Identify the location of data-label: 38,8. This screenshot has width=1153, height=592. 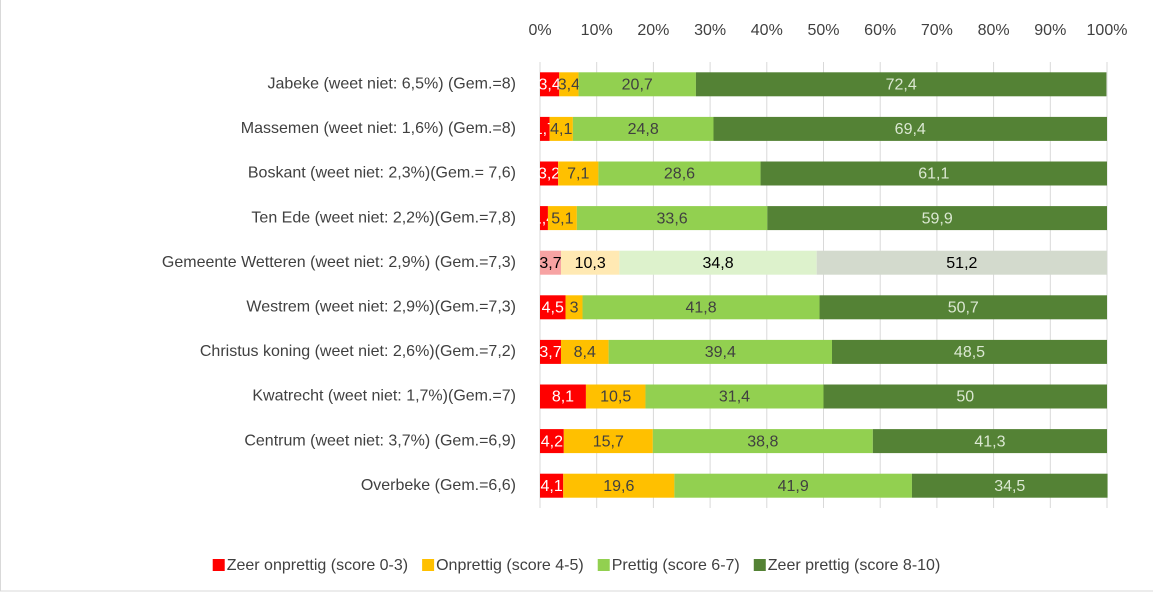
(762, 441).